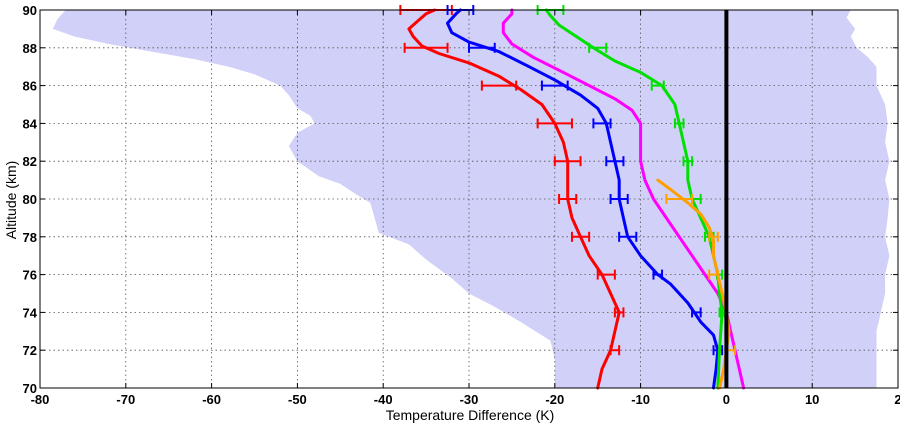 The height and width of the screenshot is (425, 900). I want to click on x-tick-label: -10, so click(640, 399).